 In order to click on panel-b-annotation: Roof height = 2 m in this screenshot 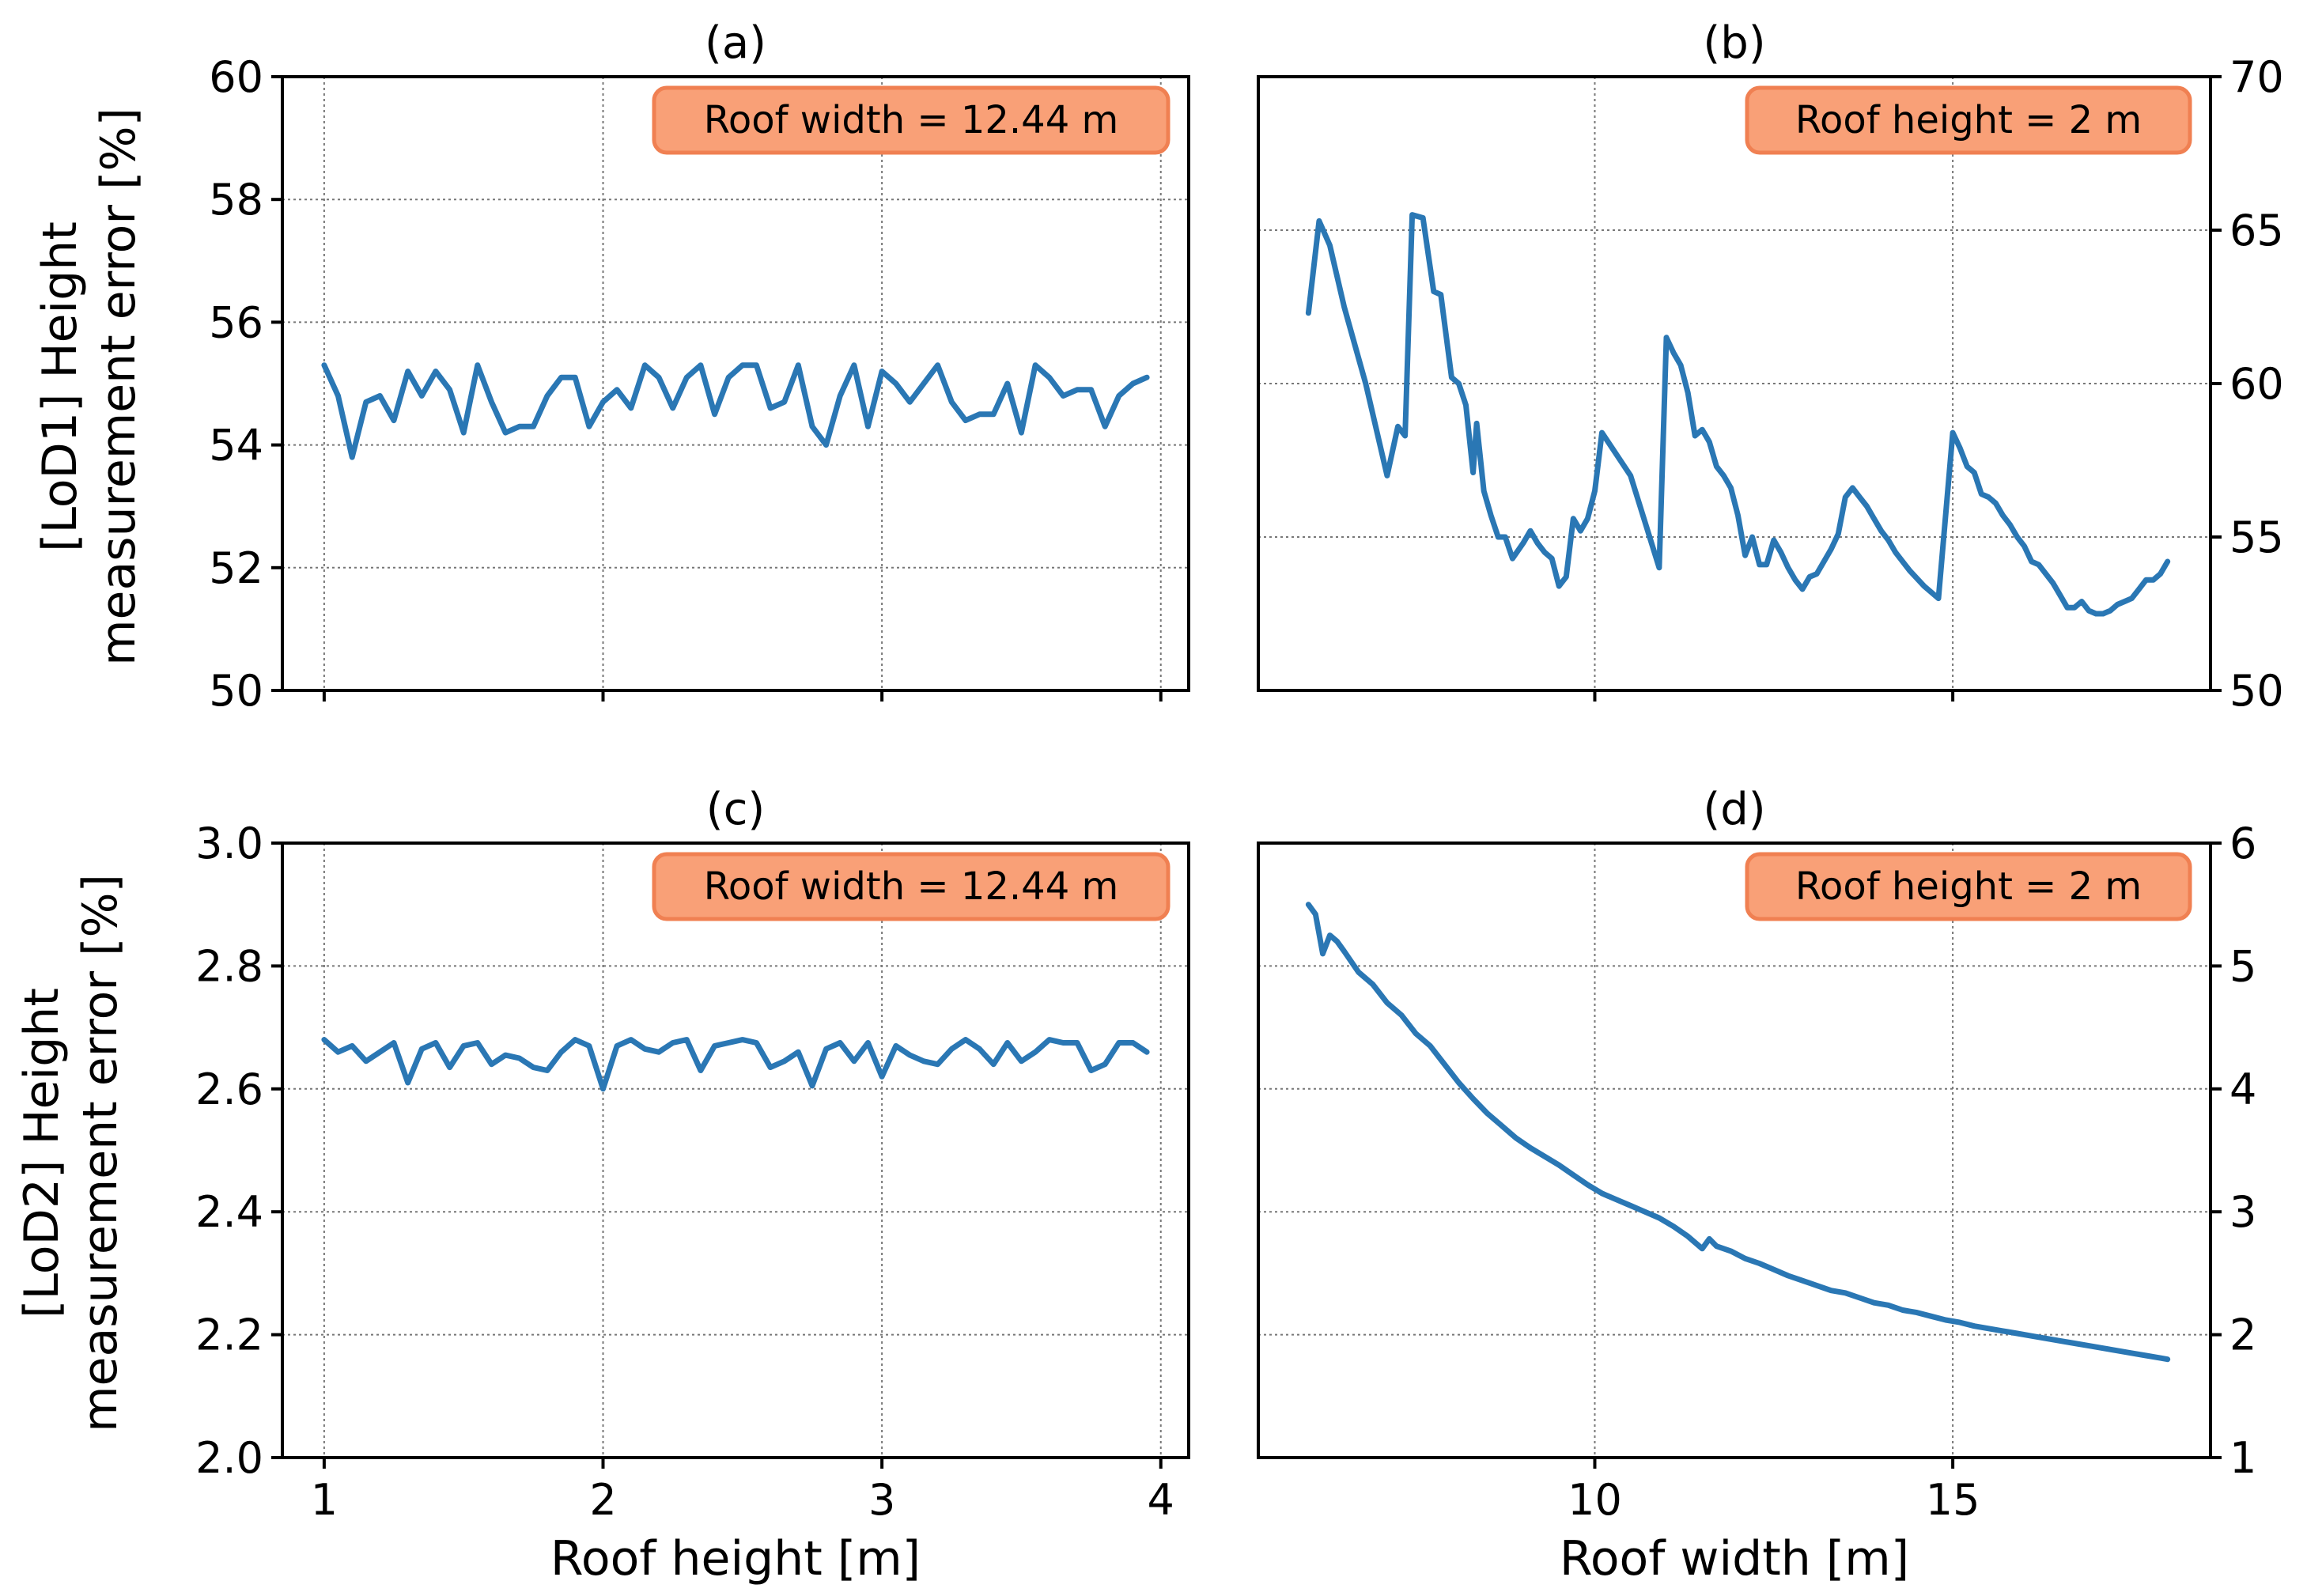, I will do `click(1969, 120)`.